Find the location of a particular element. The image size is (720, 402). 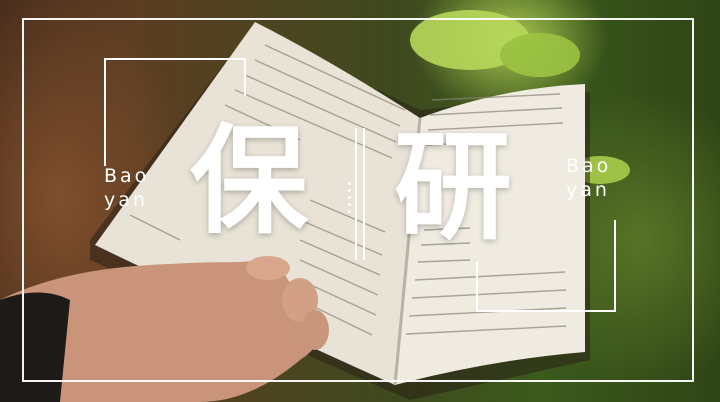

corner-bracket-top-left-tick is located at coordinates (245, 77).